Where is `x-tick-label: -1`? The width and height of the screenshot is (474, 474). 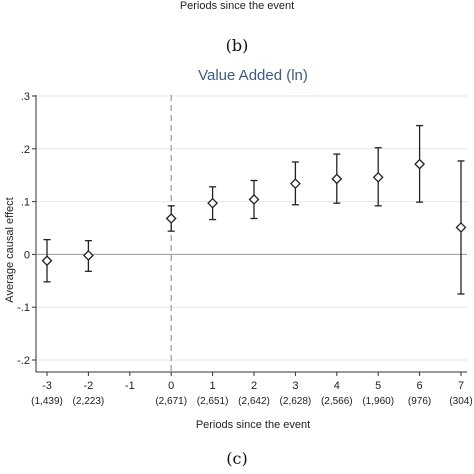
x-tick-label: -1 is located at coordinates (130, 386).